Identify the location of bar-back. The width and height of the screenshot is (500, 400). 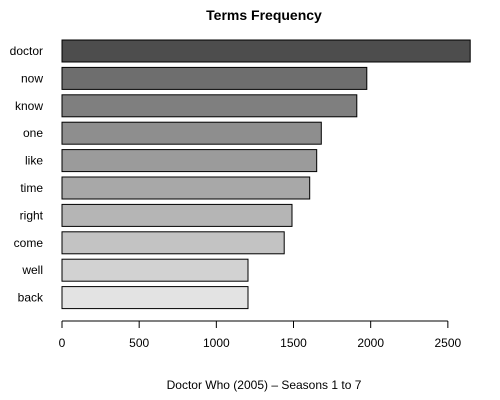
(155, 298).